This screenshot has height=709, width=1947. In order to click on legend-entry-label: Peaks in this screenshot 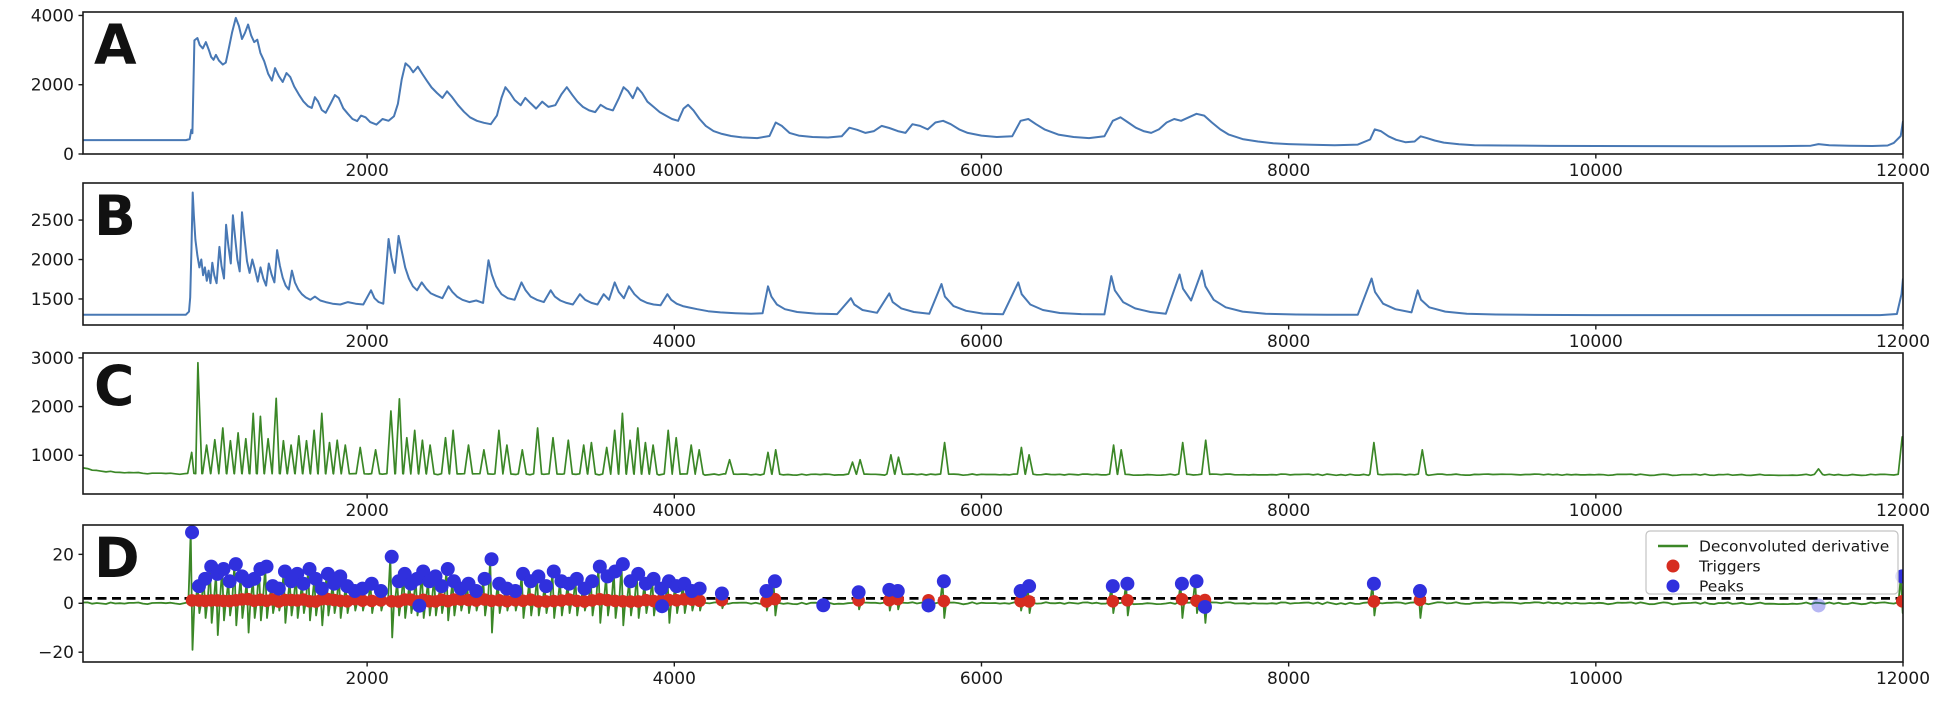, I will do `click(1721, 586)`.